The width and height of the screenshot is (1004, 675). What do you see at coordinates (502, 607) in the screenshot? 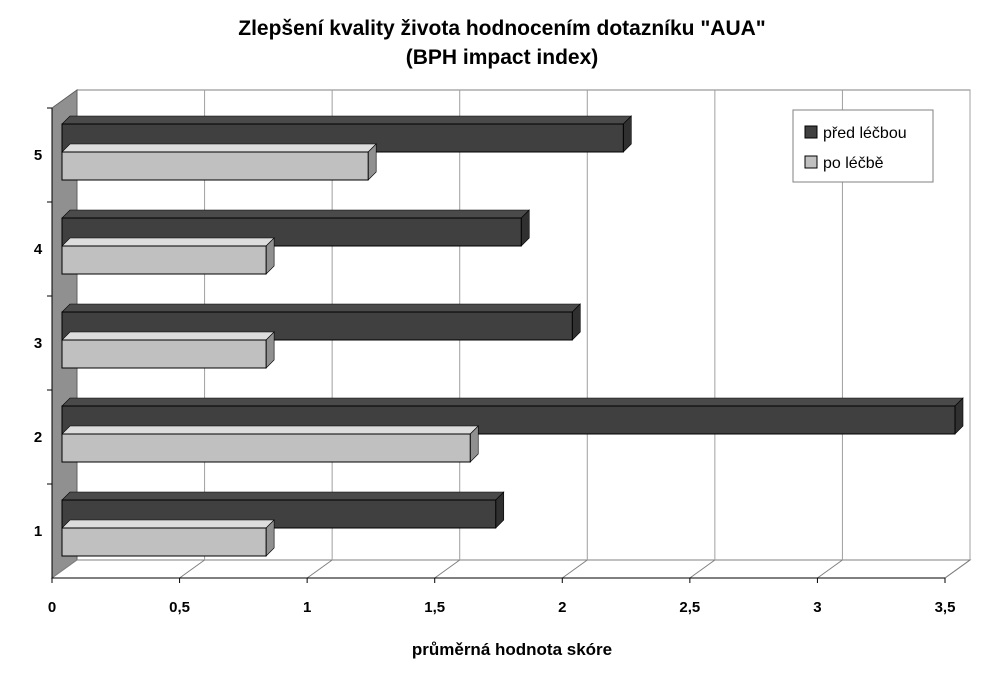
I see `x-tick-labels: 0 0,5 1 1,5 2 2,5 3 3,5` at bounding box center [502, 607].